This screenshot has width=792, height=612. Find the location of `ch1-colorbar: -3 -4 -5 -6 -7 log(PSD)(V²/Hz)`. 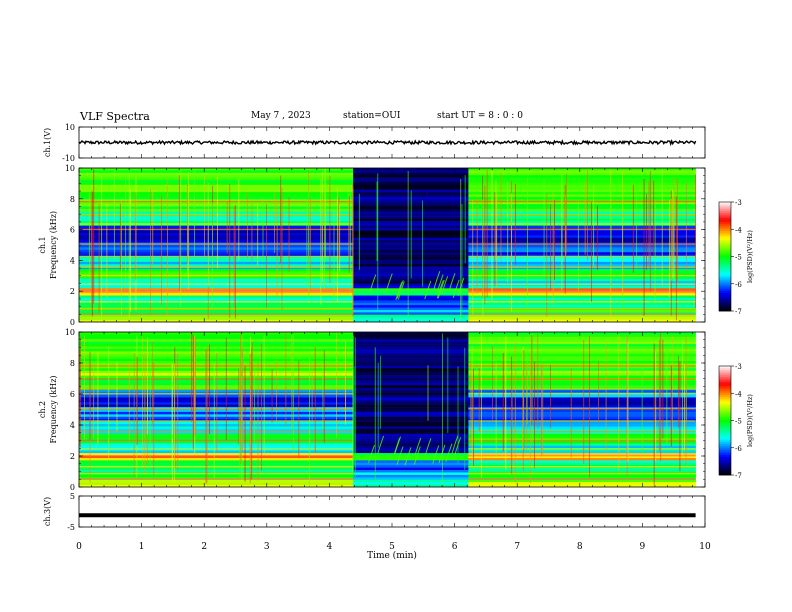

ch1-colorbar: -3 -4 -5 -6 -7 log(PSD)(V²/Hz) is located at coordinates (736, 257).